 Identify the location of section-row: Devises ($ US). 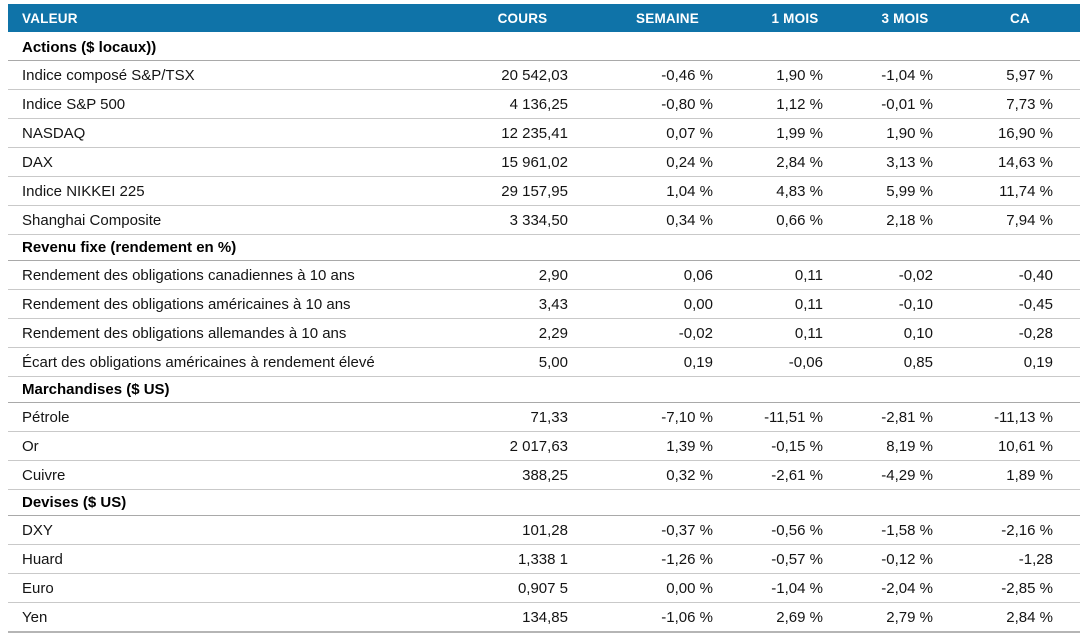
(544, 502).